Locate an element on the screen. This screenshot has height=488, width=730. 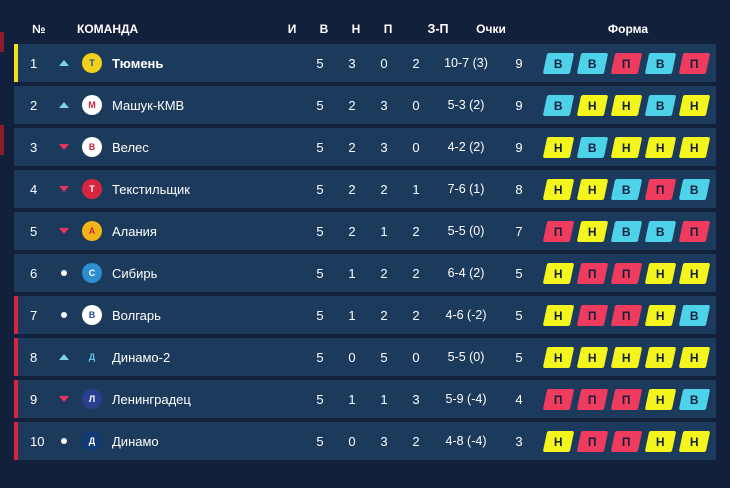
table-row: 1 Т Тюмень 5 3 0 2 10-7 (3) 9 В В П В П is located at coordinates (365, 63).